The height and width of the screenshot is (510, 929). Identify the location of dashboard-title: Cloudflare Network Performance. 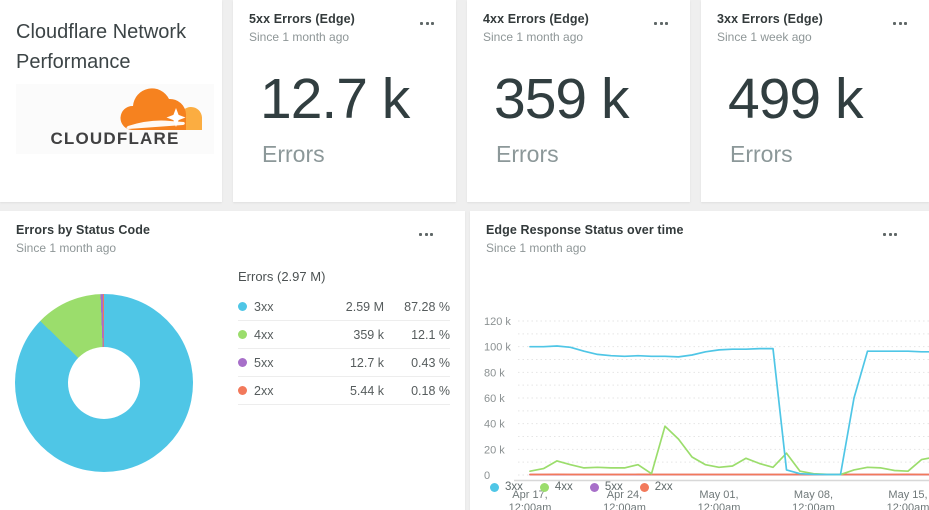
(101, 47).